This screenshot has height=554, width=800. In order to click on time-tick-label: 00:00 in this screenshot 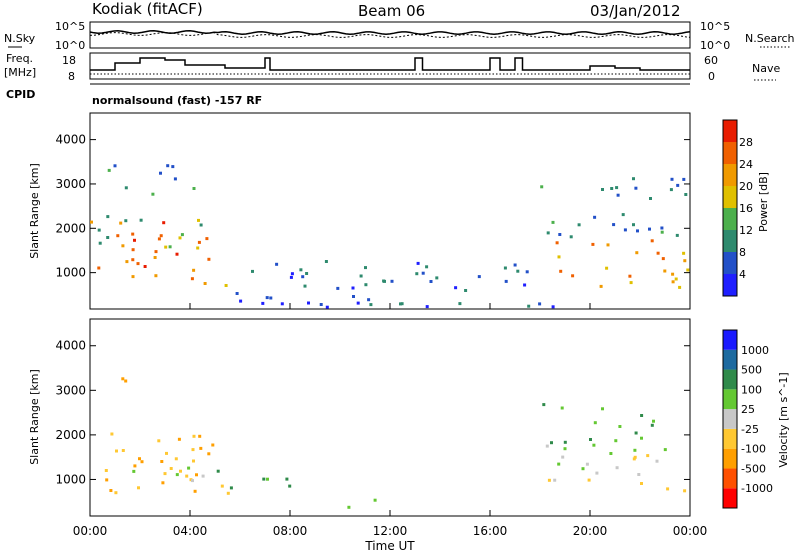, I will do `click(90, 531)`.